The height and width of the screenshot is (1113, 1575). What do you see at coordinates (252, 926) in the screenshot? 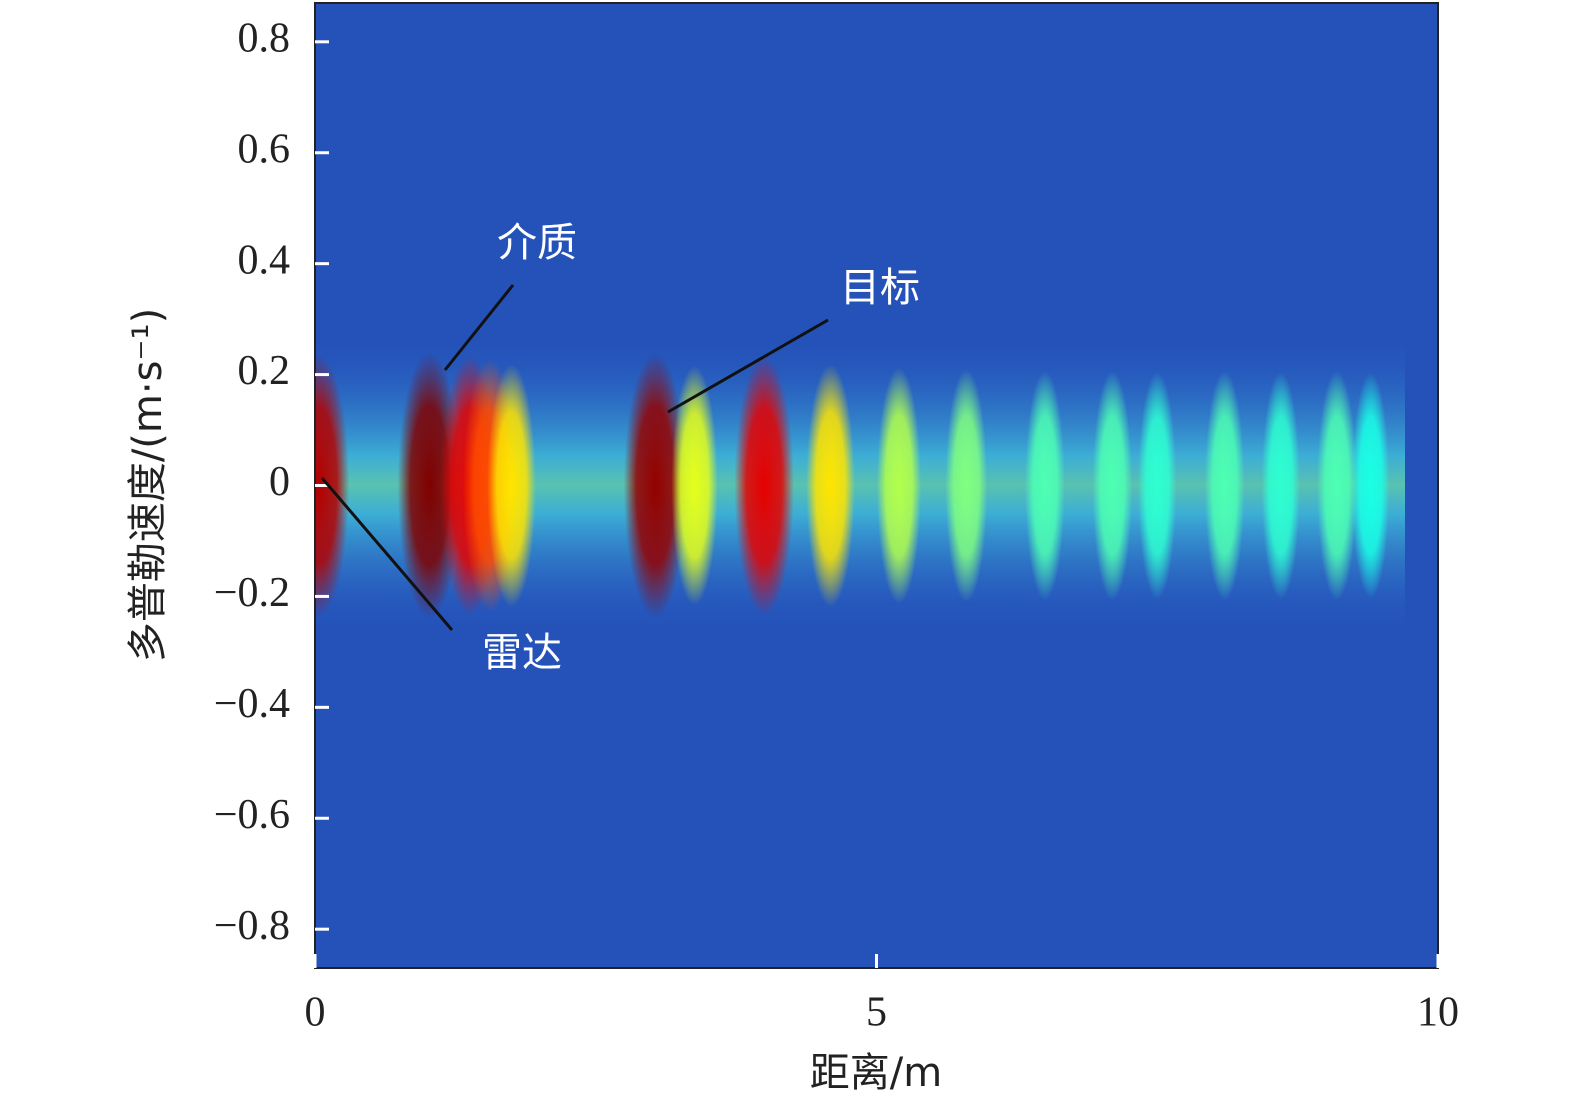
I see `y-tick-label: −0.8` at bounding box center [252, 926].